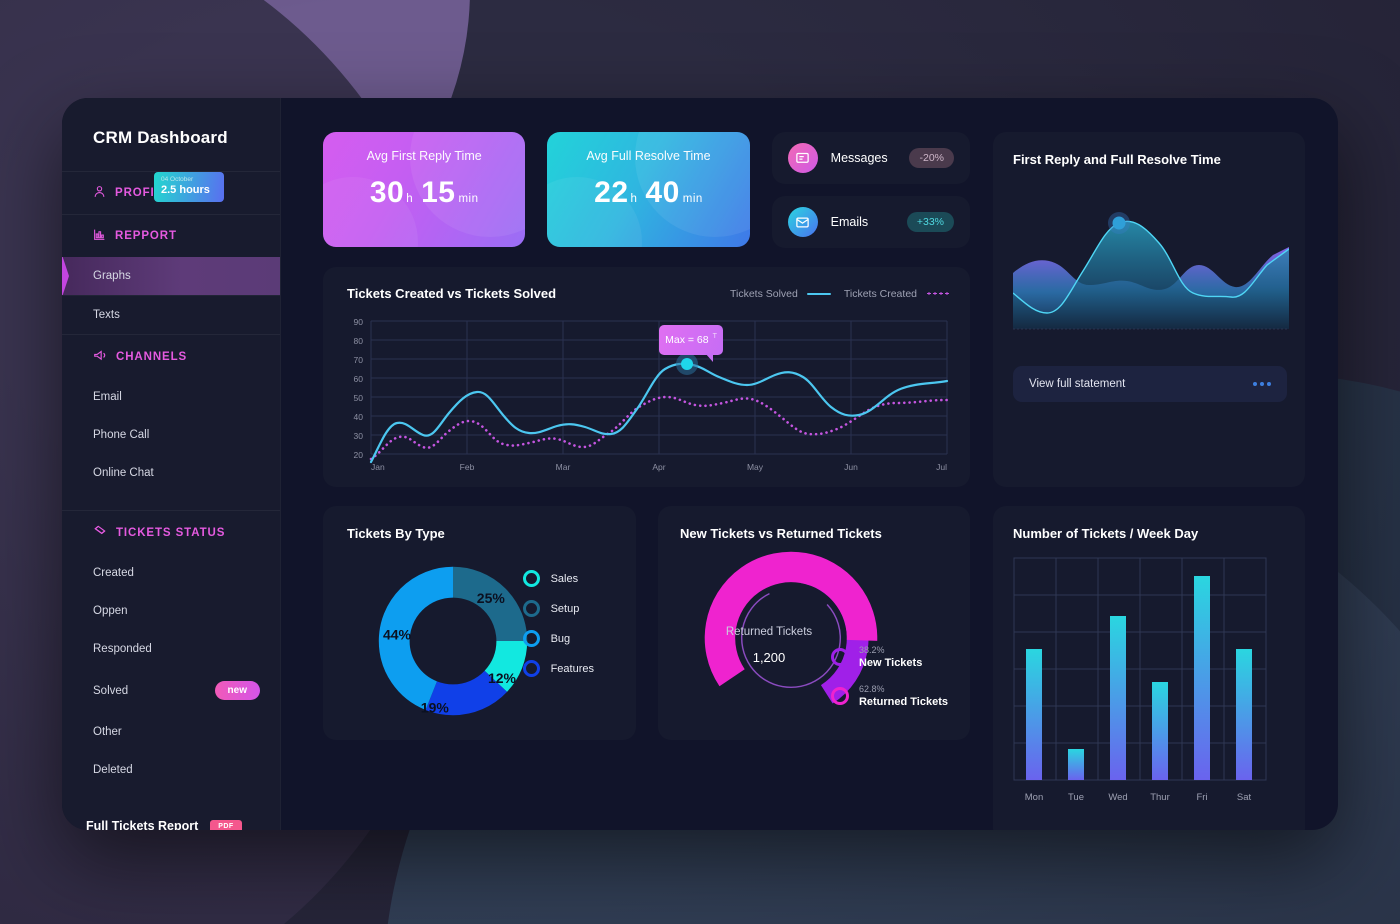 The width and height of the screenshot is (1400, 924). What do you see at coordinates (171, 532) in the screenshot?
I see `sidebar-group-tickets-status: TICKETS STATUS` at bounding box center [171, 532].